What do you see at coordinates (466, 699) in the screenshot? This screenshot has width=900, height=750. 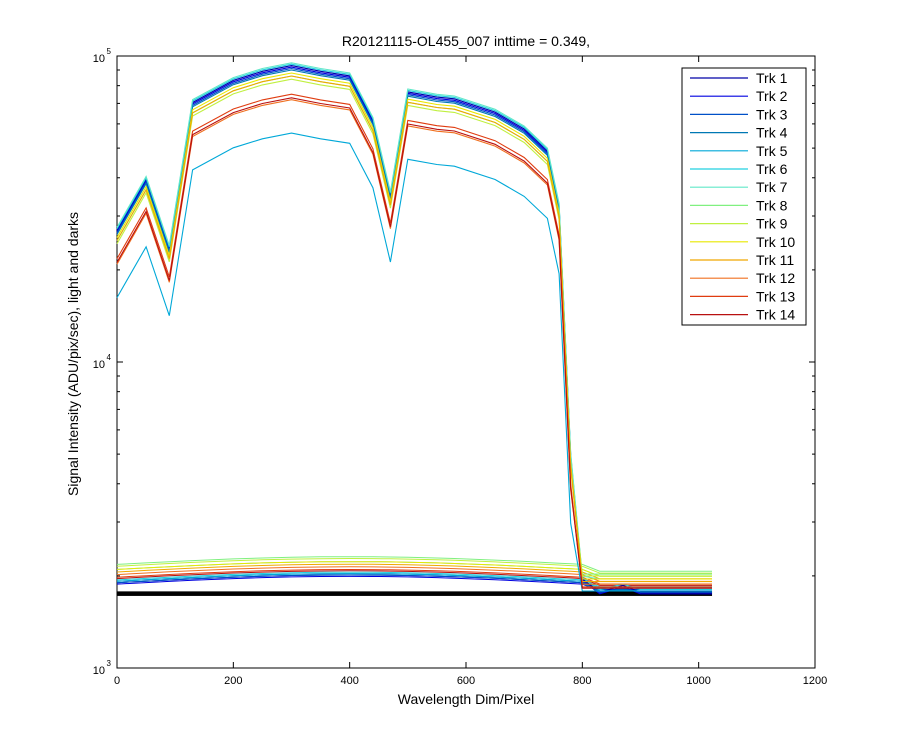 I see `x-axis-label: Wavelength Dim/Pixel` at bounding box center [466, 699].